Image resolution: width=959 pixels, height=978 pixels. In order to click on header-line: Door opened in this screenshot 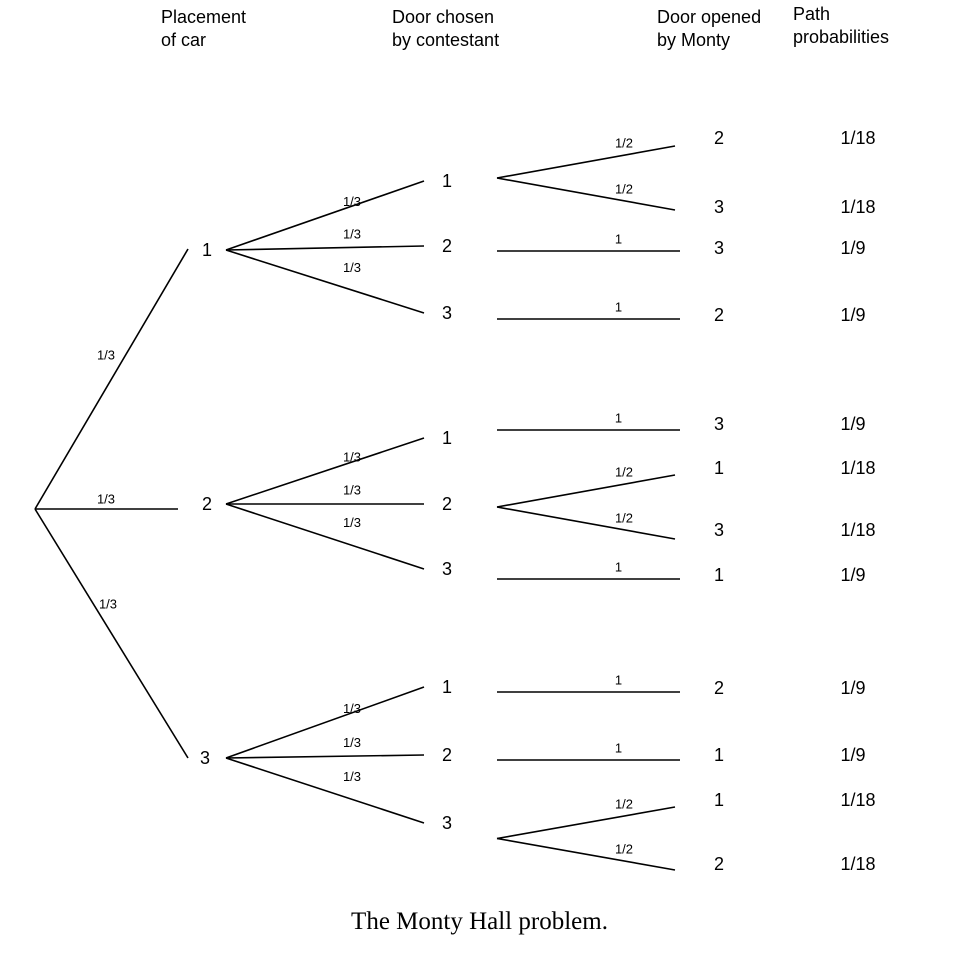, I will do `click(709, 17)`.